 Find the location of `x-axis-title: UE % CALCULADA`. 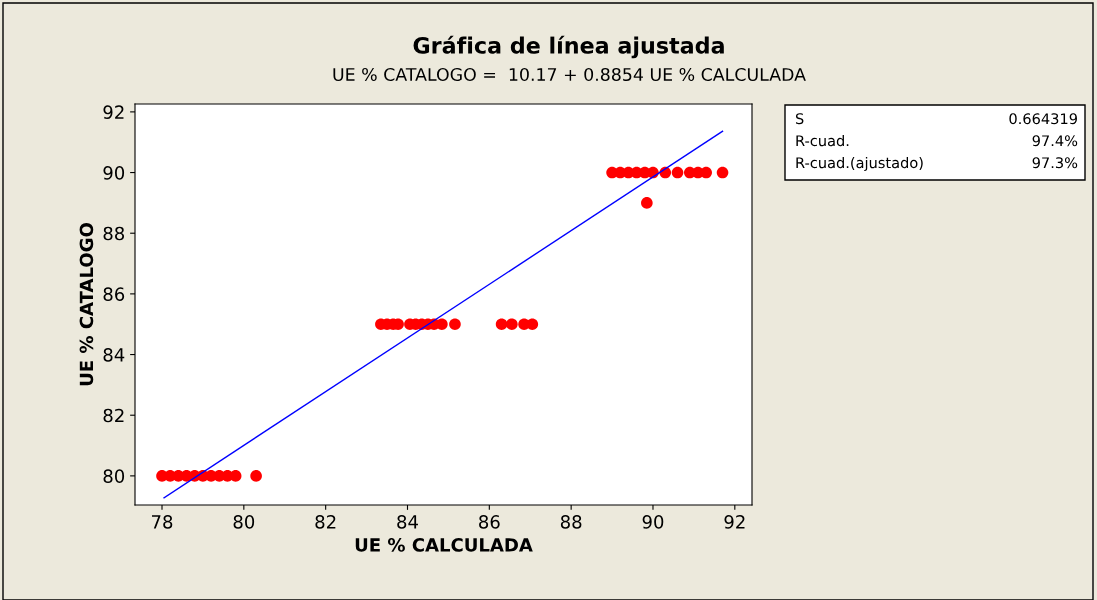

x-axis-title: UE % CALCULADA is located at coordinates (444, 545).